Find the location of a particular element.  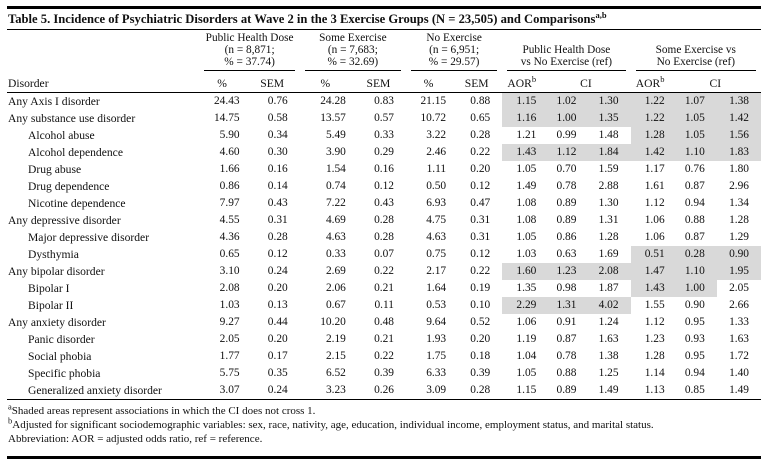

cell-no-pct: 2.17 is located at coordinates (436, 271).